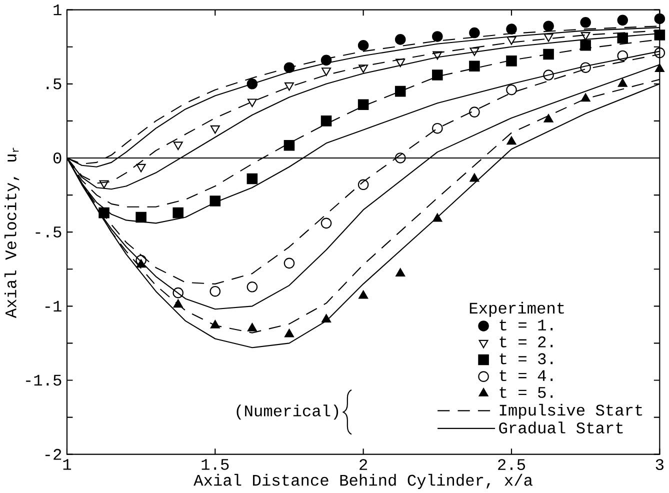 This screenshot has height=493, width=669. I want to click on y-axis-title: Axial Velocity, u$_{r}$, so click(12, 232).